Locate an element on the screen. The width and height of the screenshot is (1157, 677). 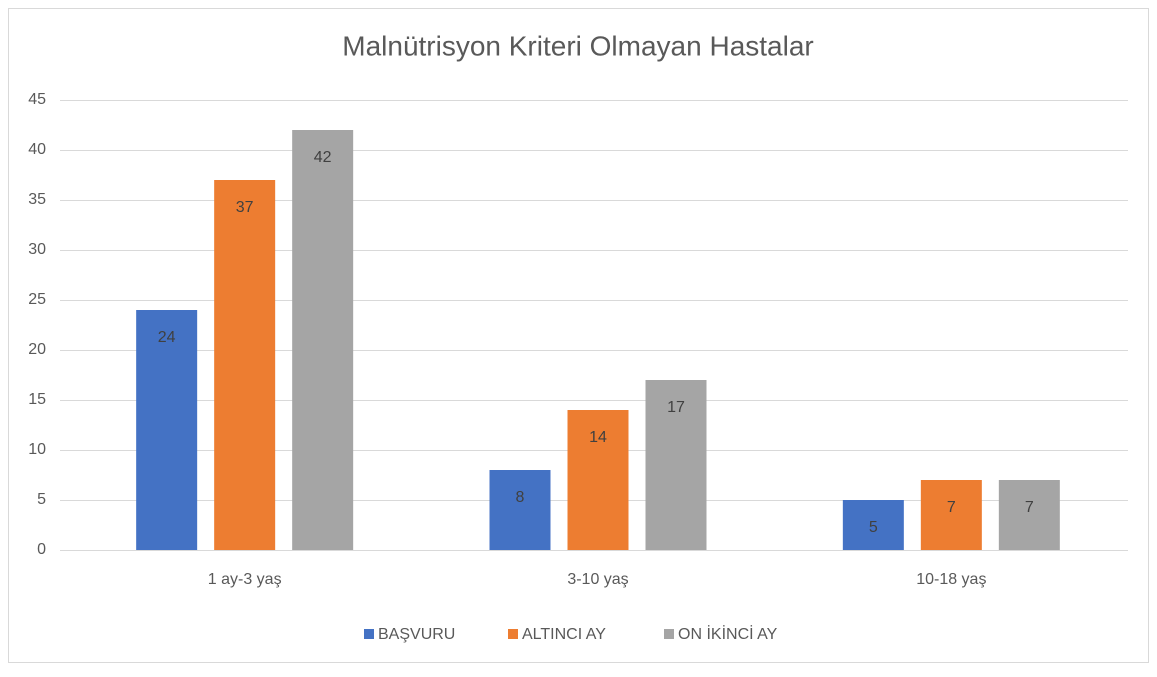
y-tick-label: 45 is located at coordinates (37, 99).